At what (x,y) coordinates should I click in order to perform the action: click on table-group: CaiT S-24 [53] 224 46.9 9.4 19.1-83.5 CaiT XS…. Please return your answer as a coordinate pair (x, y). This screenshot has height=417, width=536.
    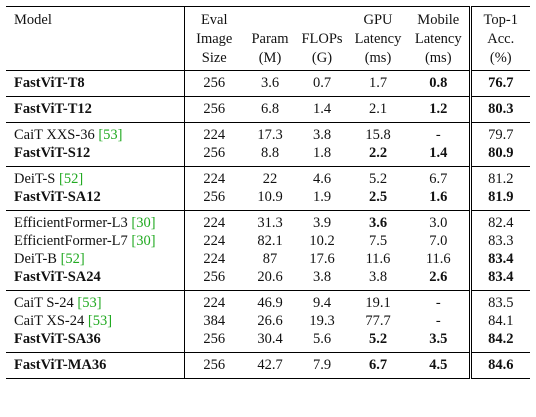
    Looking at the image, I should click on (268, 321).